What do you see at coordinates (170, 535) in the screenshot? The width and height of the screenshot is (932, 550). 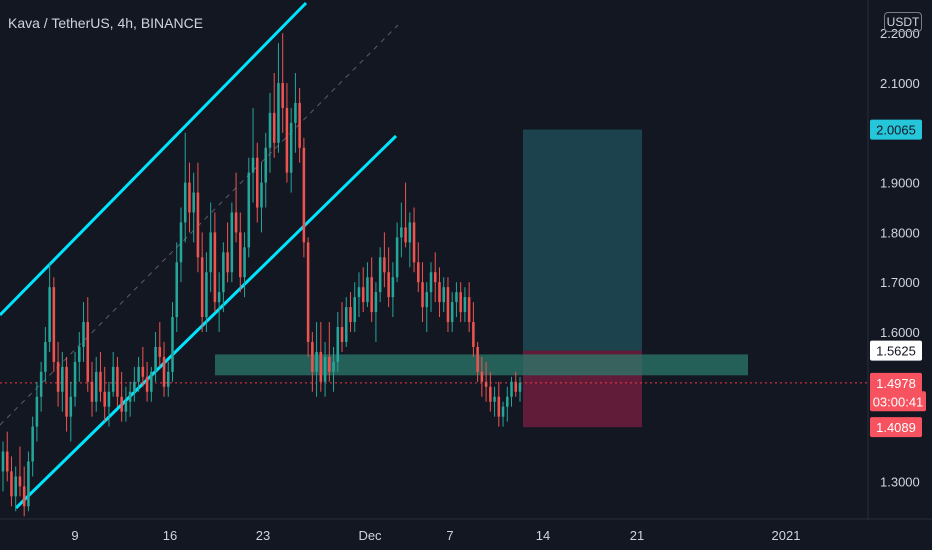 I see `time-tick-label: 16` at bounding box center [170, 535].